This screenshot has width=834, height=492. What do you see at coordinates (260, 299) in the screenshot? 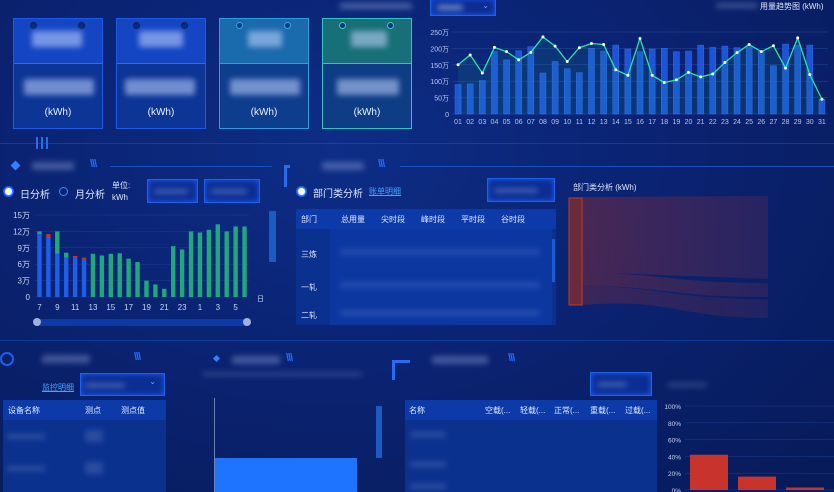
I see `x-axis-label: 日` at bounding box center [260, 299].